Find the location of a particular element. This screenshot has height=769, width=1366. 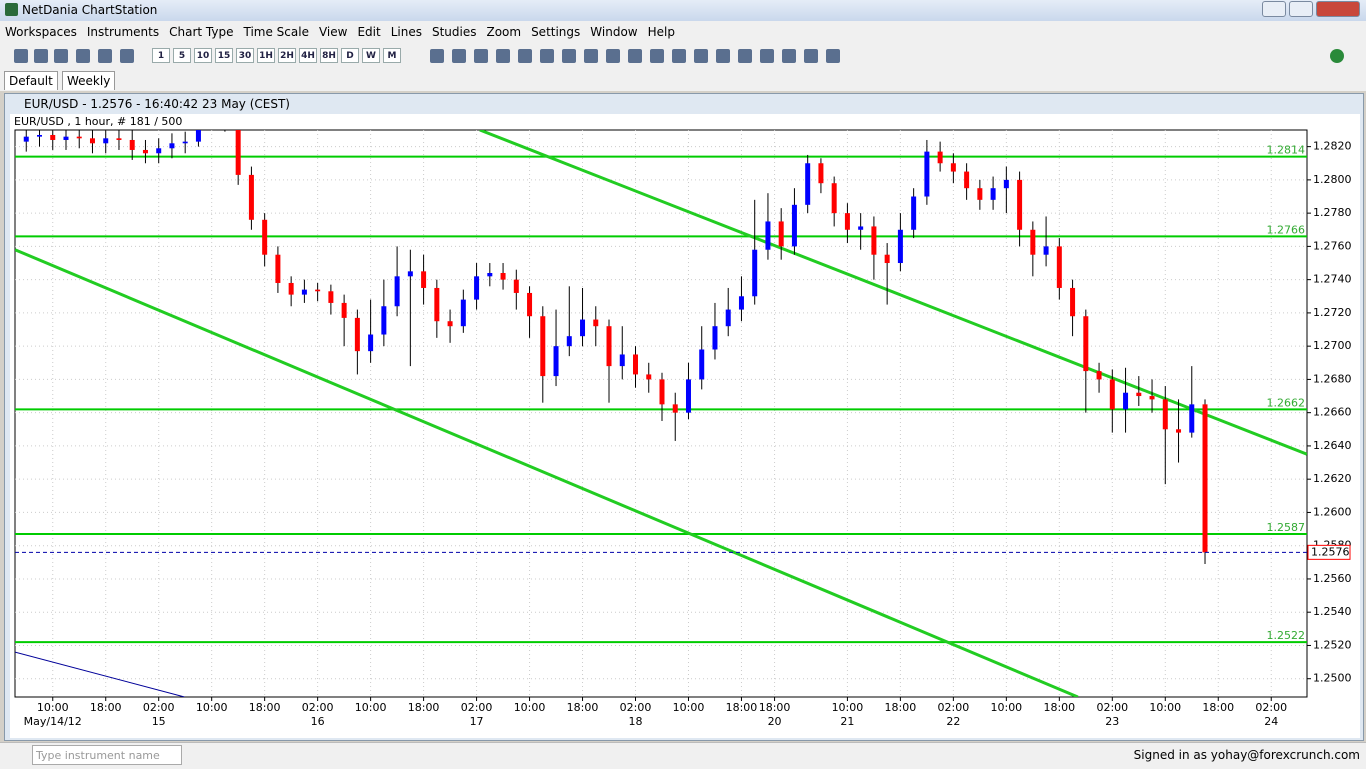

menu-item: Workspaces is located at coordinates (41, 32).